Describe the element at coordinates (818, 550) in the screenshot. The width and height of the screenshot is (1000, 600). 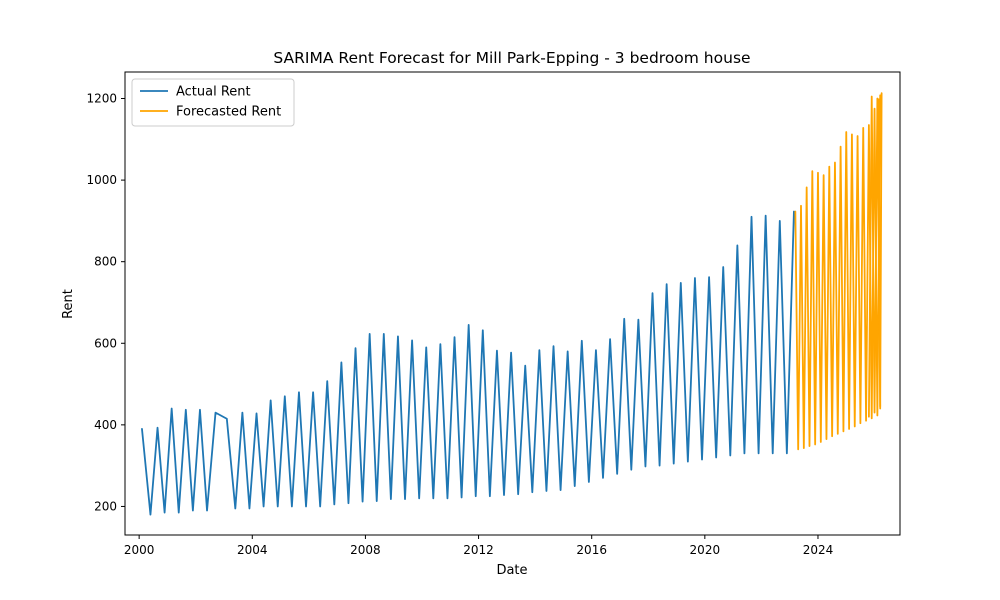
I see `x-tick-label: 2024` at that location.